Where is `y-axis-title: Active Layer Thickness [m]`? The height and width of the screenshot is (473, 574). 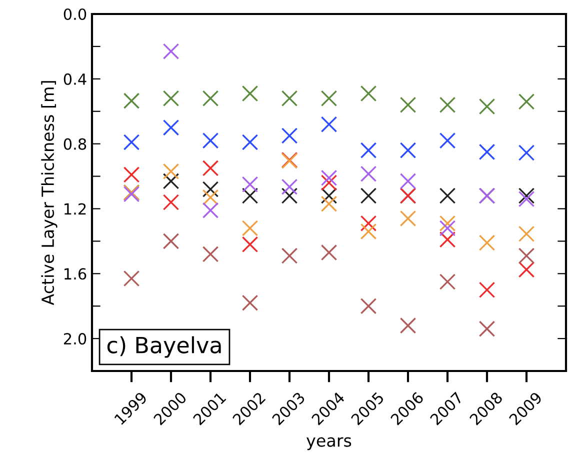
y-axis-title: Active Layer Thickness [m] is located at coordinates (49, 193).